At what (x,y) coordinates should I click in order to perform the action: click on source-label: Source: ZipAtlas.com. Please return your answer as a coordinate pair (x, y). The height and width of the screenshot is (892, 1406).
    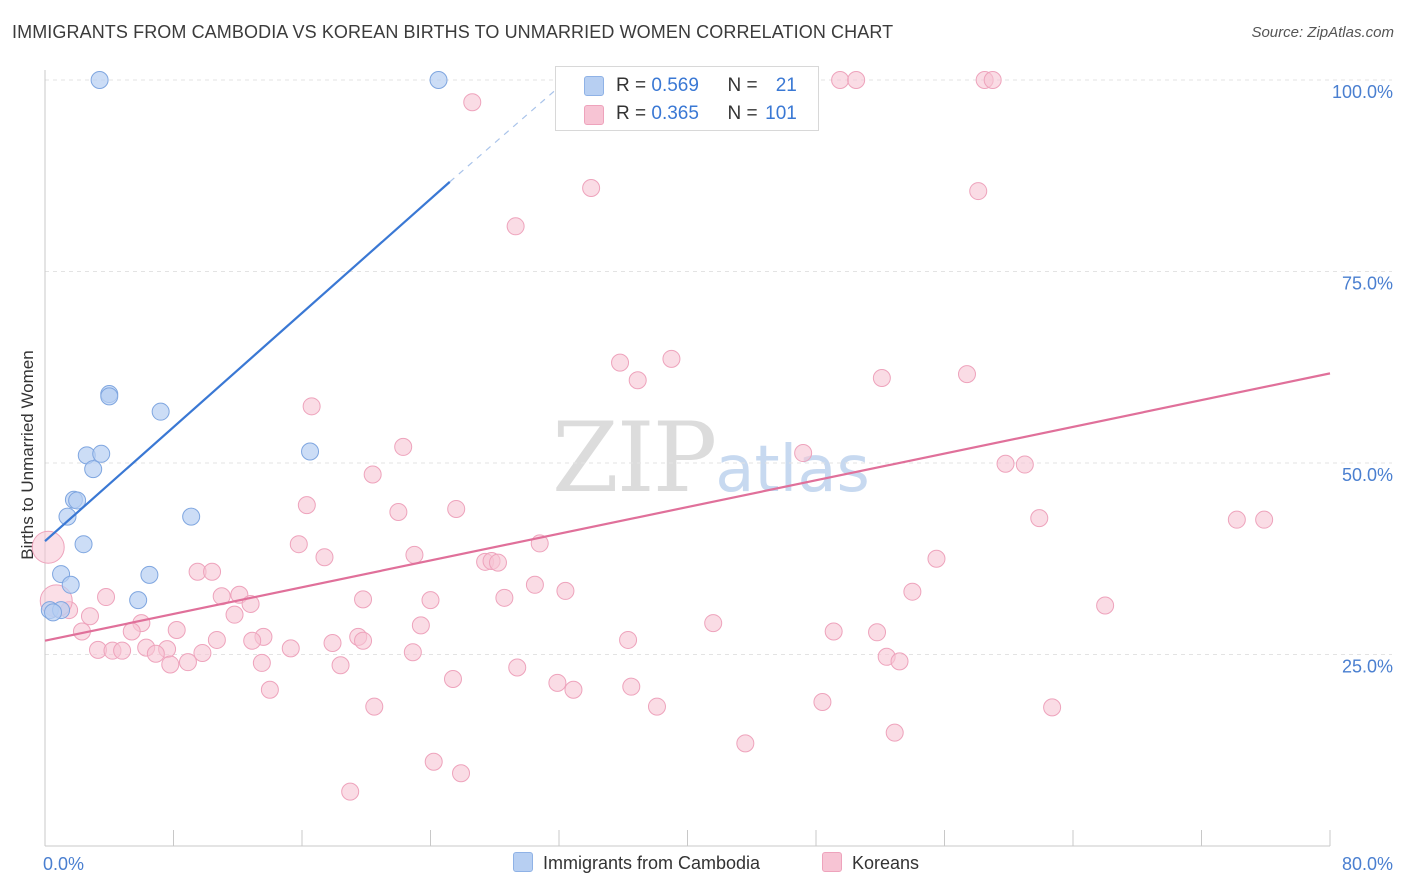
    Looking at the image, I should click on (1322, 32).